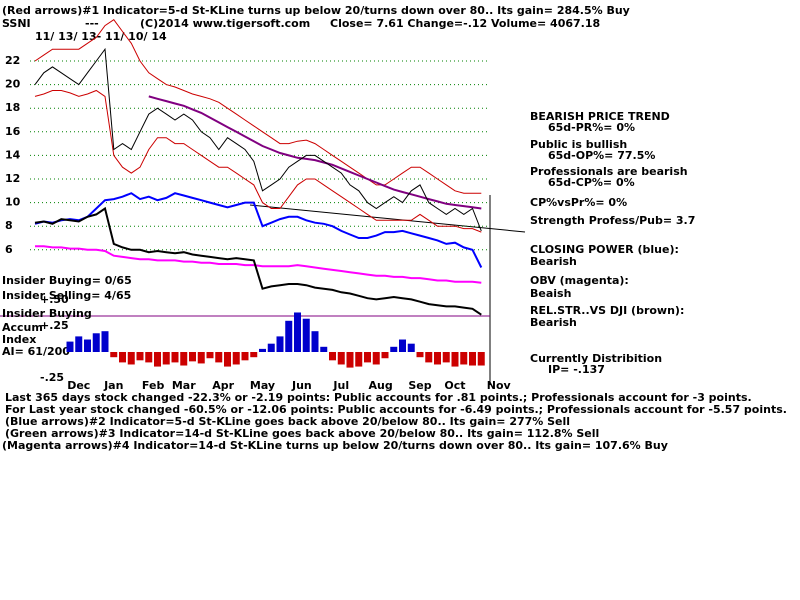 This screenshot has height=600, width=800. I want to click on annotation: Beaish, so click(550, 293).